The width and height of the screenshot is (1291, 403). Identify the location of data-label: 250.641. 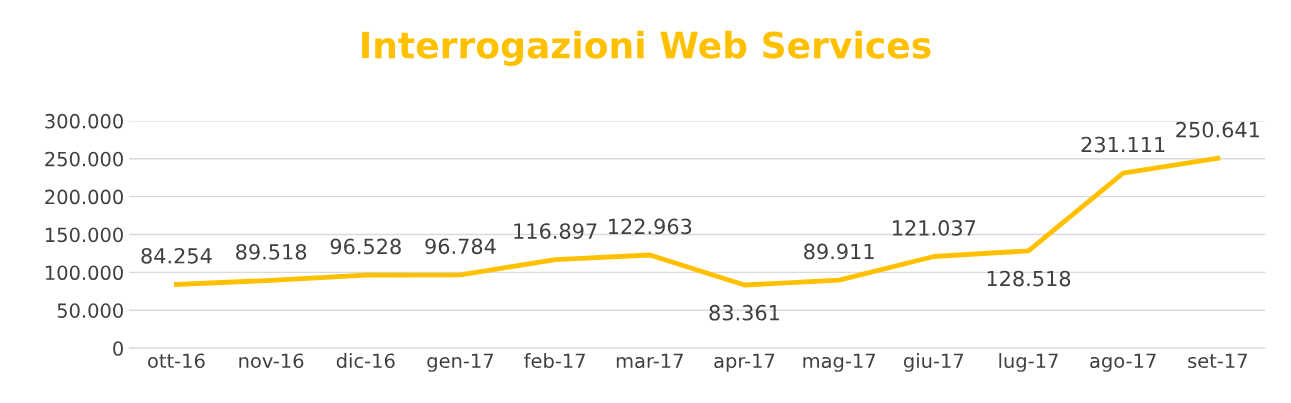
(1217, 129).